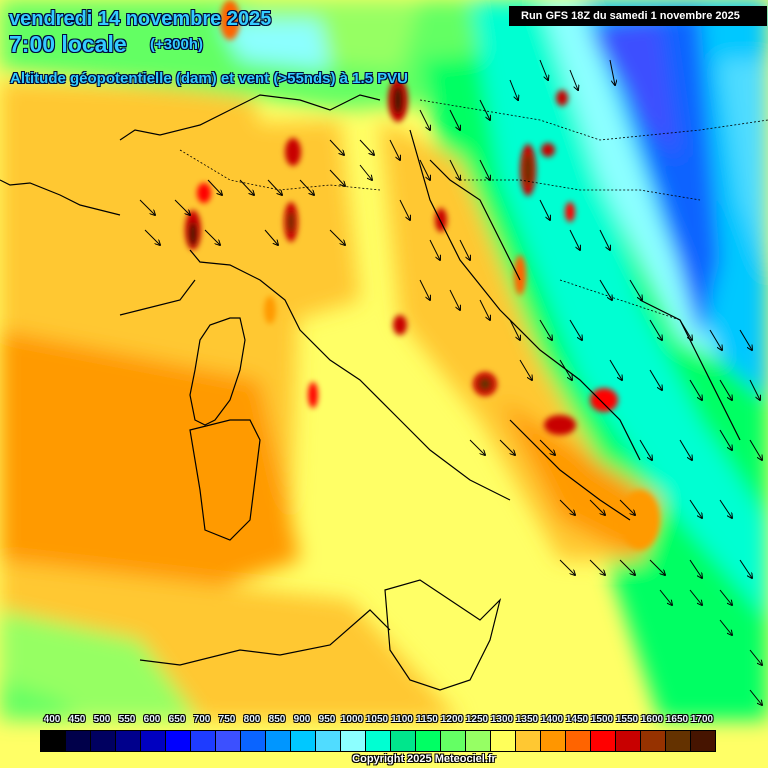 Image resolution: width=768 pixels, height=768 pixels. What do you see at coordinates (502, 719) in the screenshot?
I see `legend-label: 1300` at bounding box center [502, 719].